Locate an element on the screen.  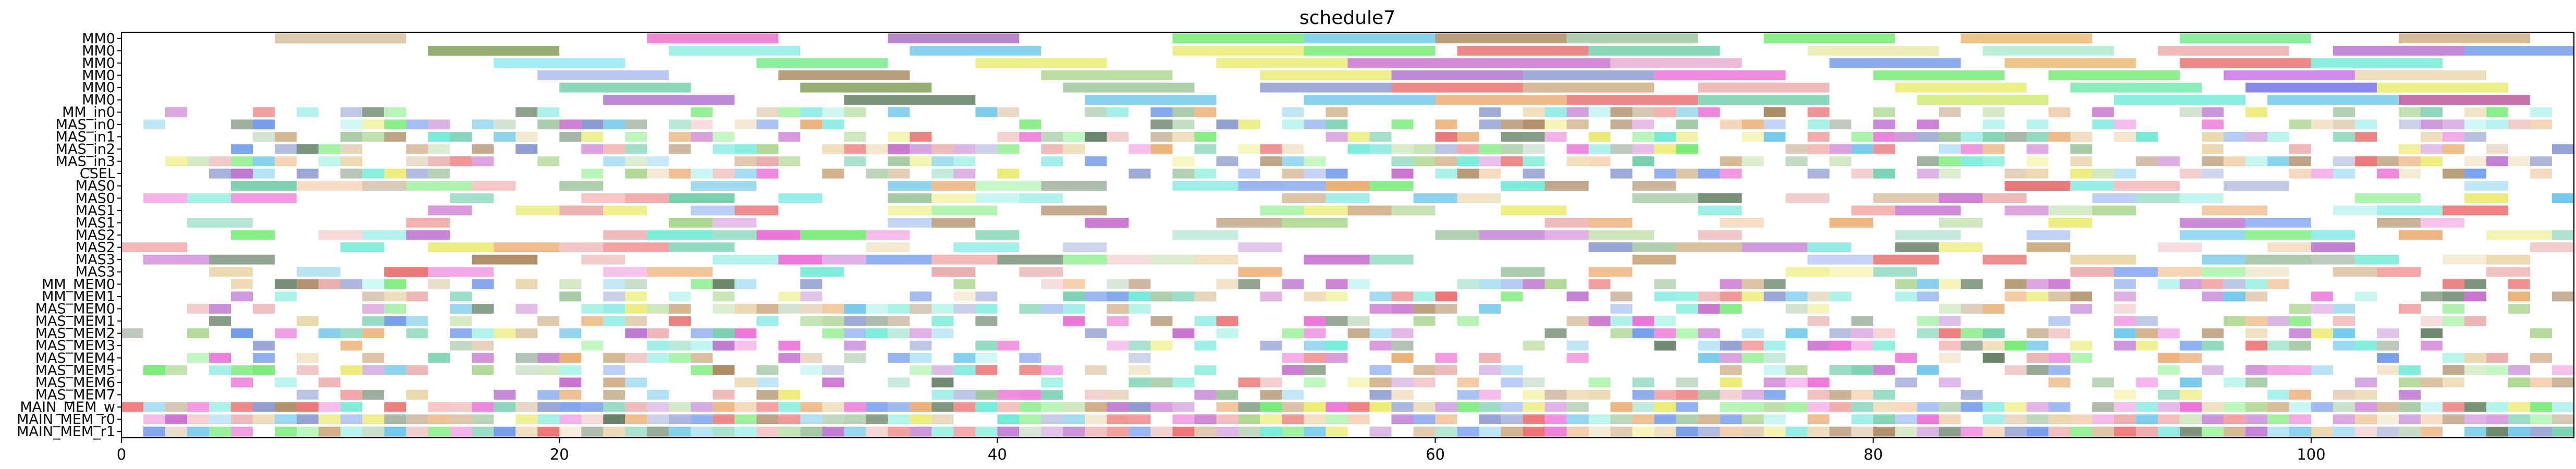
y-tick-label: MAS_in1 is located at coordinates (85, 137).